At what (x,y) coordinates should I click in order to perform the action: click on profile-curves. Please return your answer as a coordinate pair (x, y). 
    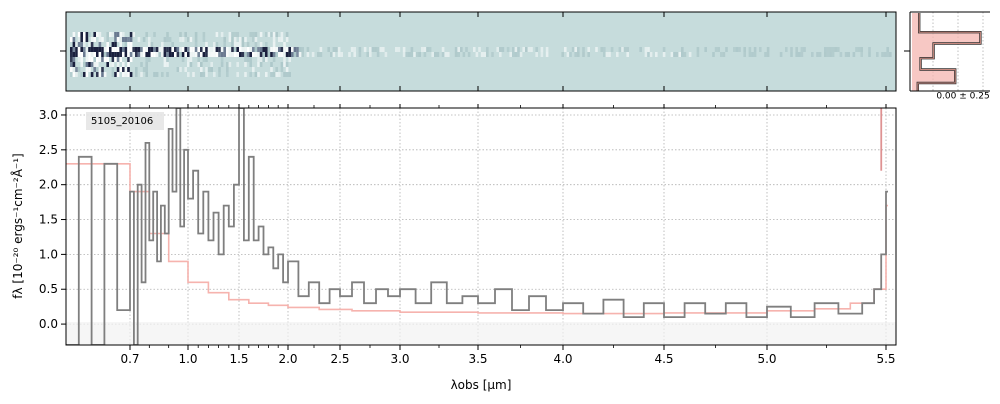
    Looking at the image, I should click on (947, 52).